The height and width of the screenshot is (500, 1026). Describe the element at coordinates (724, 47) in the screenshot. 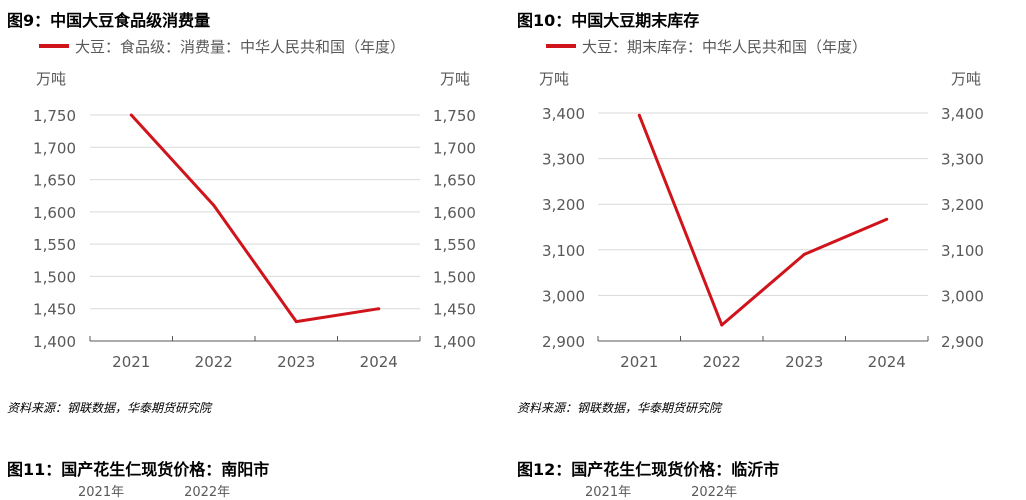

I see `legend-label: 大豆：期末库存：中华人民共和国（年度）` at that location.